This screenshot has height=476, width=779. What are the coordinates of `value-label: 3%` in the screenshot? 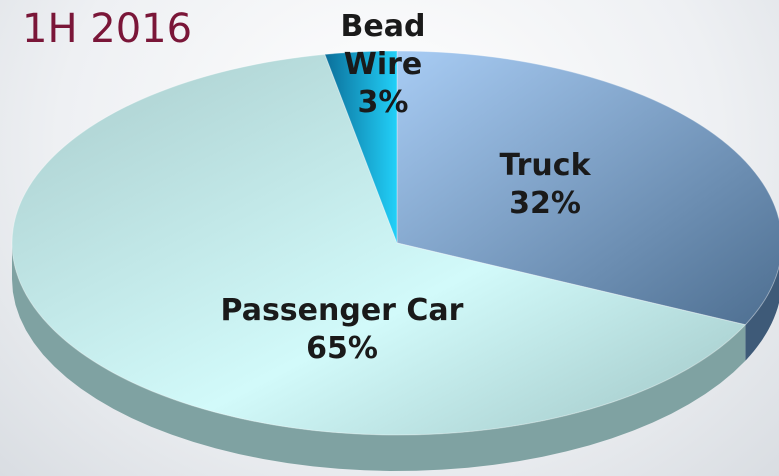 It's located at (383, 102).